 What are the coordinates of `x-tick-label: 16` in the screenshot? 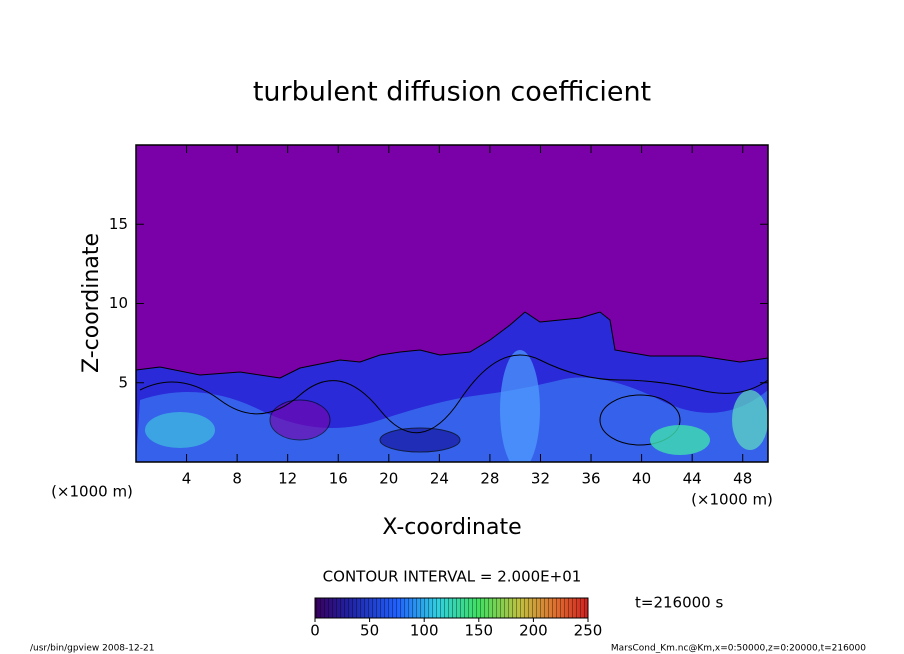 It's located at (338, 479).